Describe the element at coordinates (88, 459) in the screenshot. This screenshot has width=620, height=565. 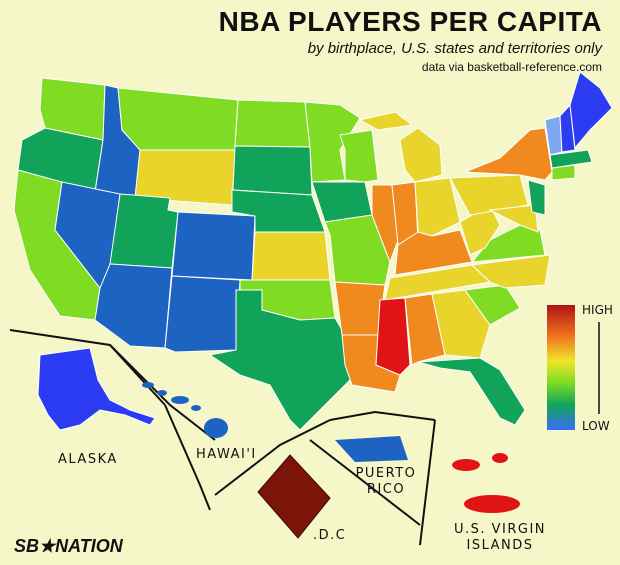
I see `label-alaska: ALASKA` at that location.